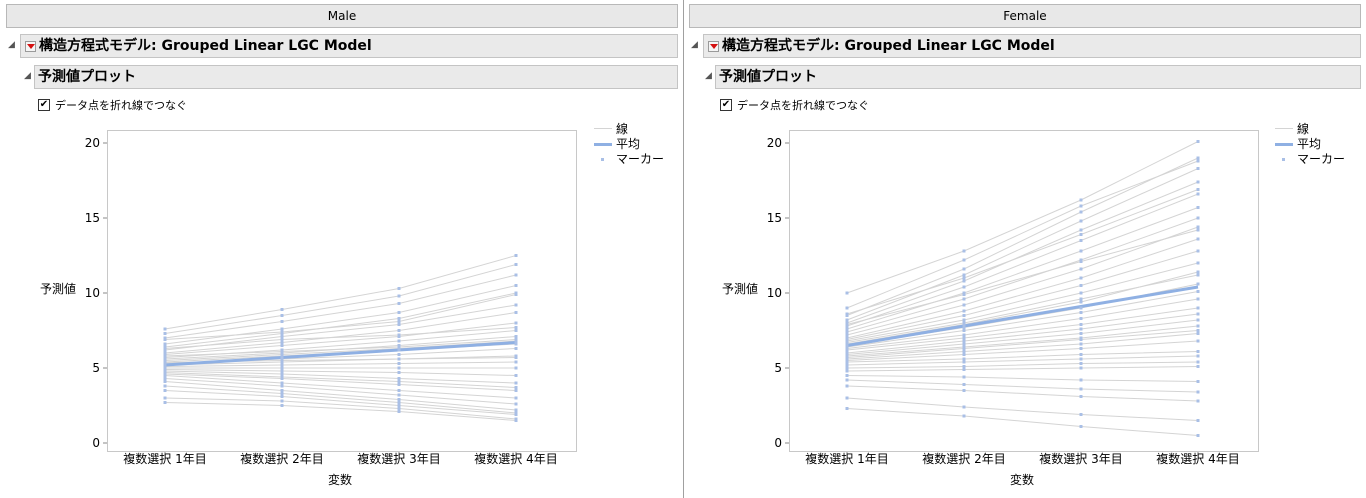 The width and height of the screenshot is (1366, 498). Describe the element at coordinates (1303, 129) in the screenshot. I see `legend-line: 線` at that location.